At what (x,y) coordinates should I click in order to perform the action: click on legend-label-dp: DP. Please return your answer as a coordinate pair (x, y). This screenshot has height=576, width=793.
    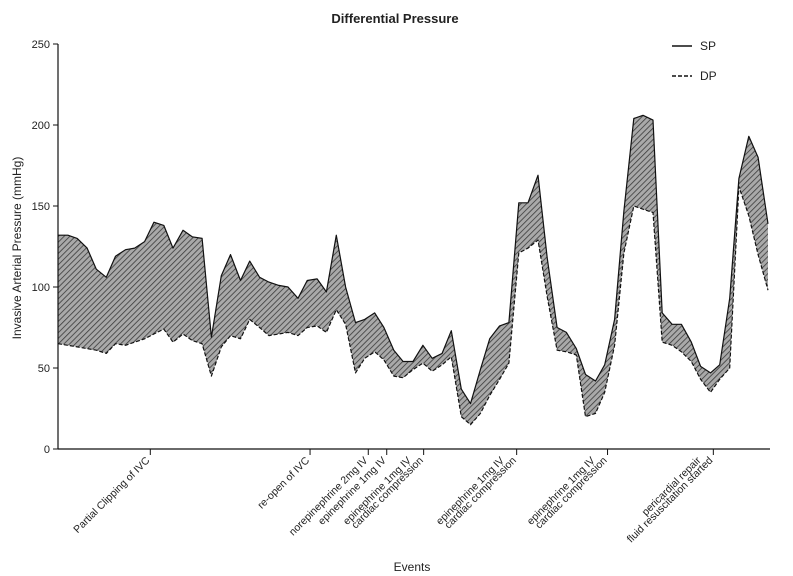
    Looking at the image, I should click on (708, 76).